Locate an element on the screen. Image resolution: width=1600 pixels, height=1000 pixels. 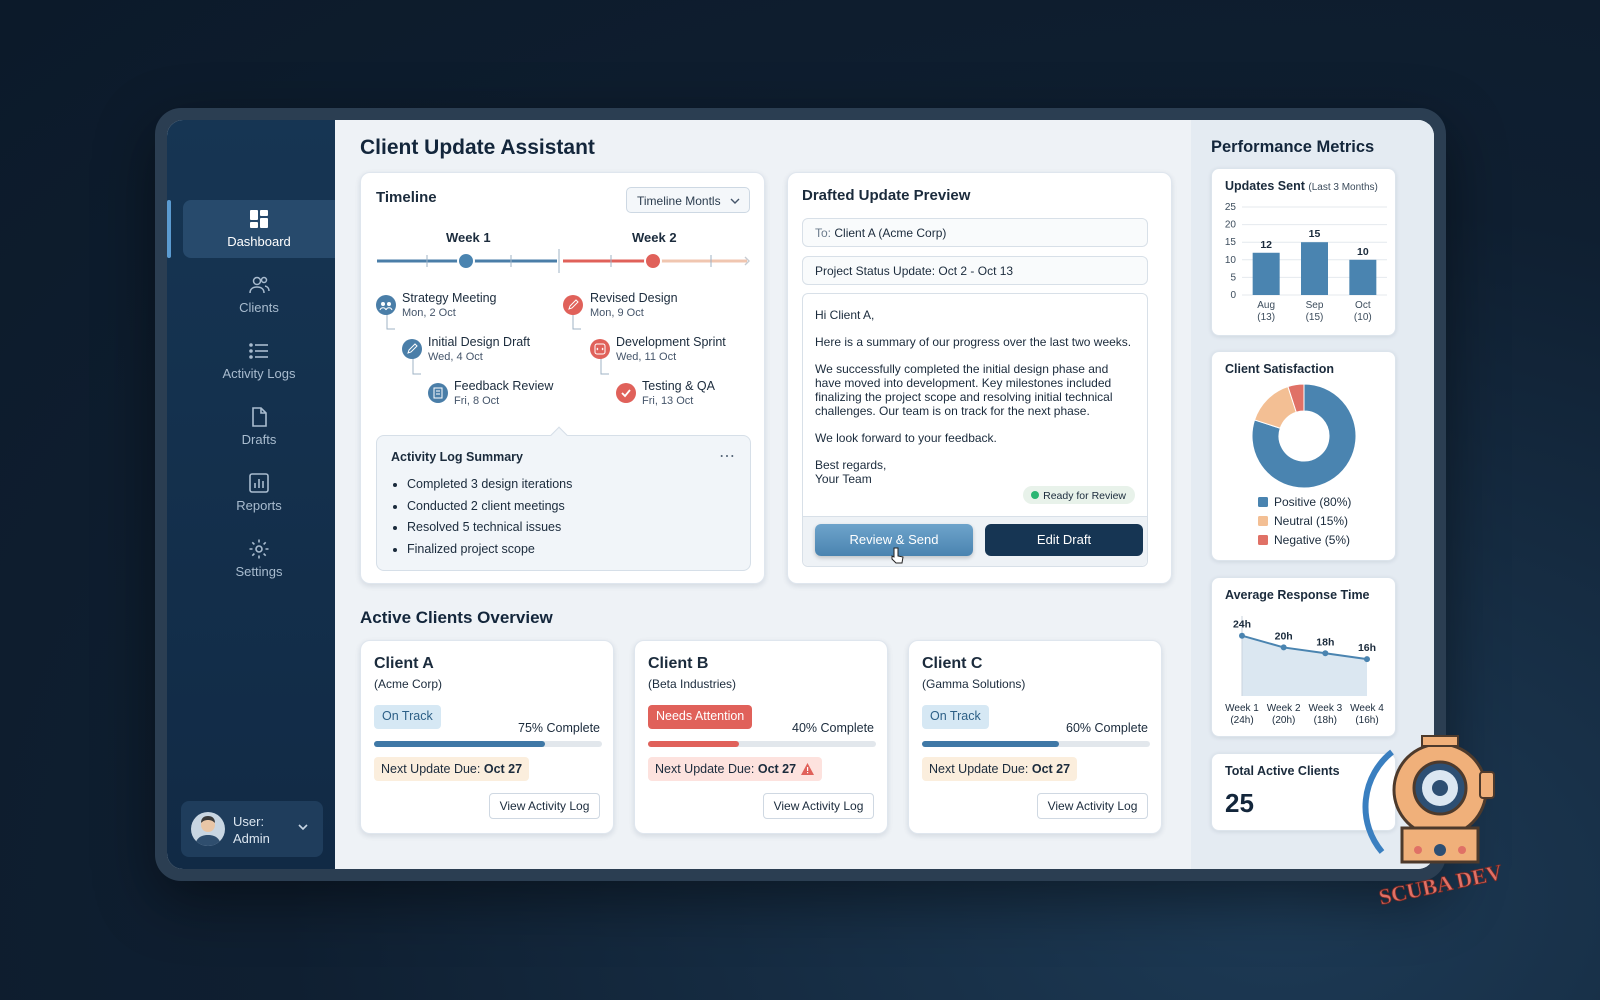
x-tick-label: (24h) is located at coordinates (1241, 720).